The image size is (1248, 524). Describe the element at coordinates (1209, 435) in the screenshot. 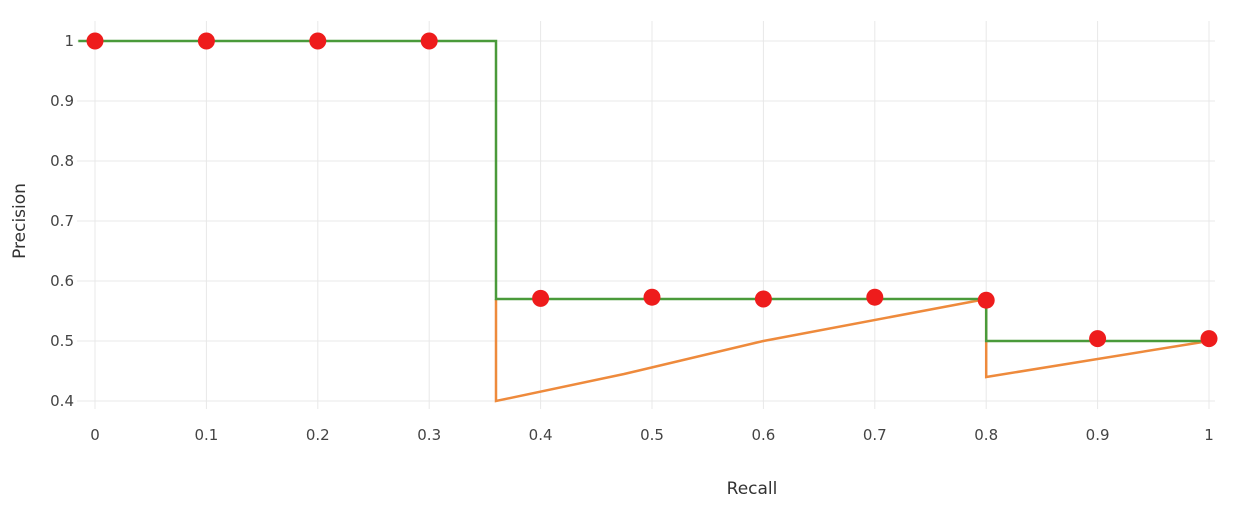

I see `x-tick-label: 1` at that location.